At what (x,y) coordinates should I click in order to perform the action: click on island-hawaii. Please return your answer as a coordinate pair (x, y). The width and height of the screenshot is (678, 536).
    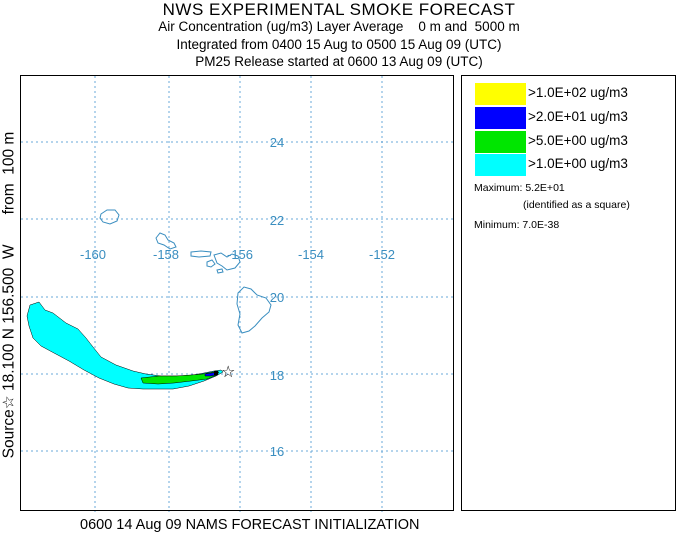
    Looking at the image, I should click on (254, 310).